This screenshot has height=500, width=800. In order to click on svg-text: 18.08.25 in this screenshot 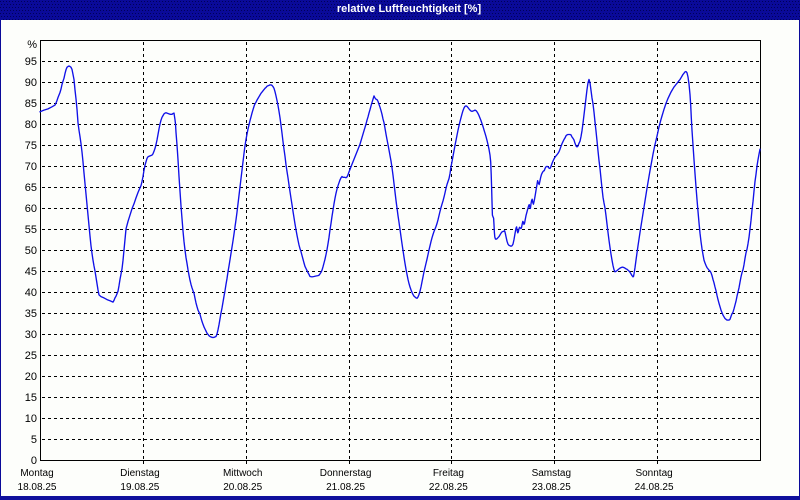, I will do `click(37, 487)`.